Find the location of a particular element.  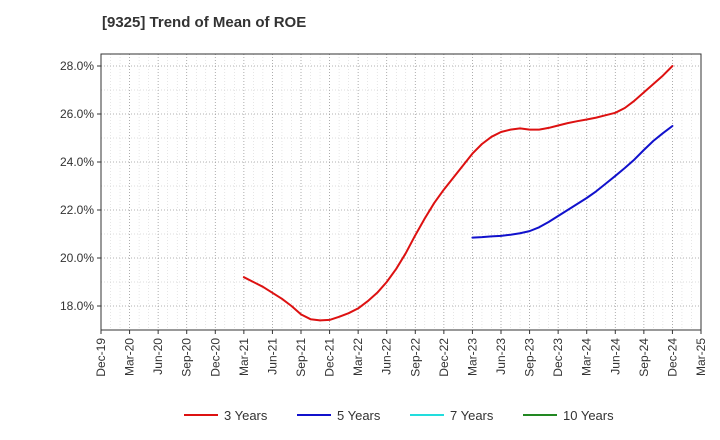

x-tick-label: Mar-21 is located at coordinates (244, 357).